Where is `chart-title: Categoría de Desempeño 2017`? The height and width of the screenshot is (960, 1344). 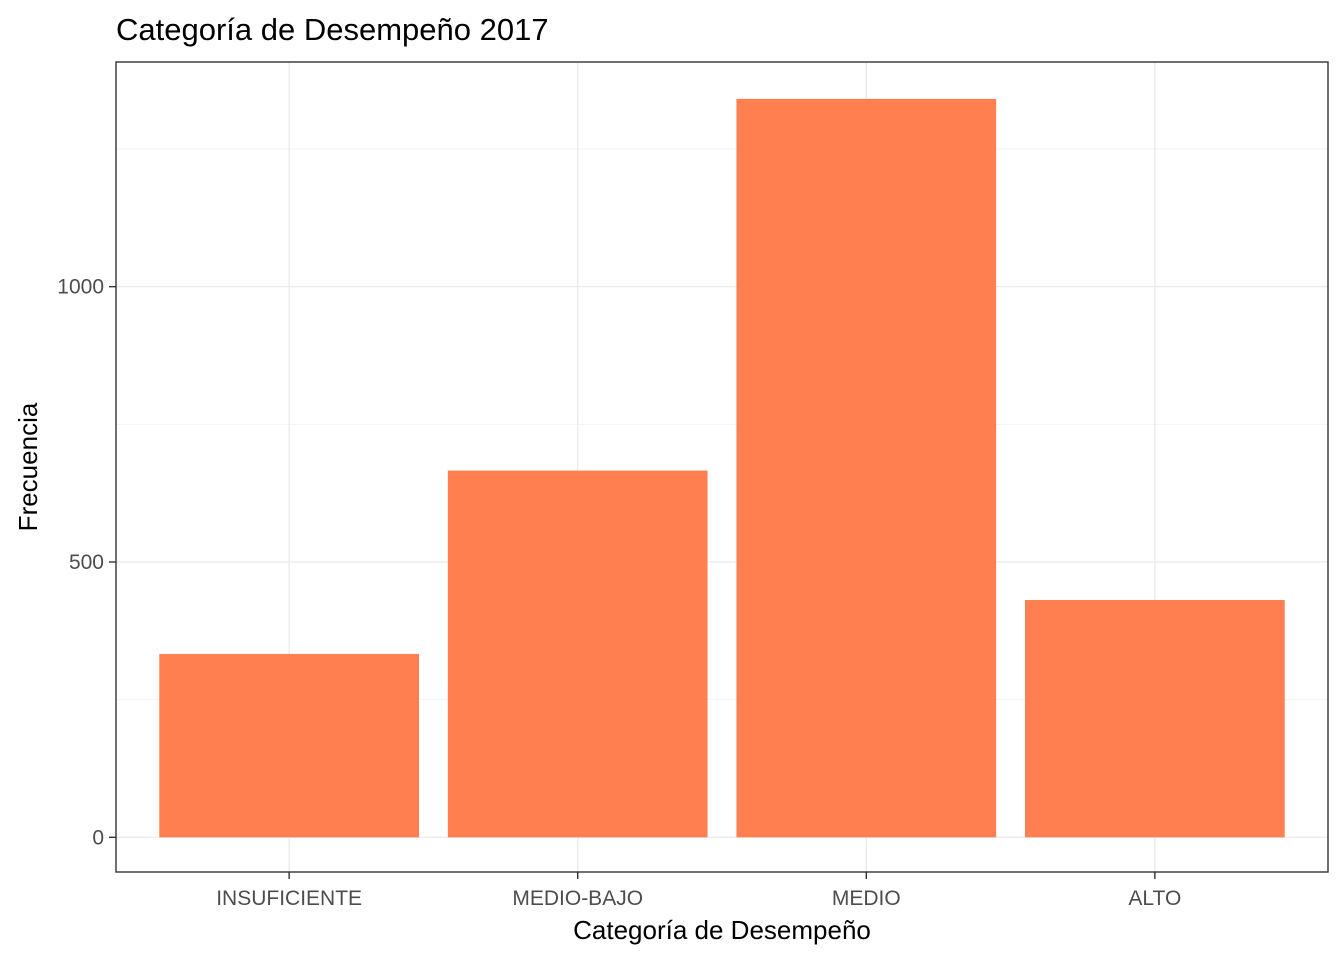 chart-title: Categoría de Desempeño 2017 is located at coordinates (332, 29).